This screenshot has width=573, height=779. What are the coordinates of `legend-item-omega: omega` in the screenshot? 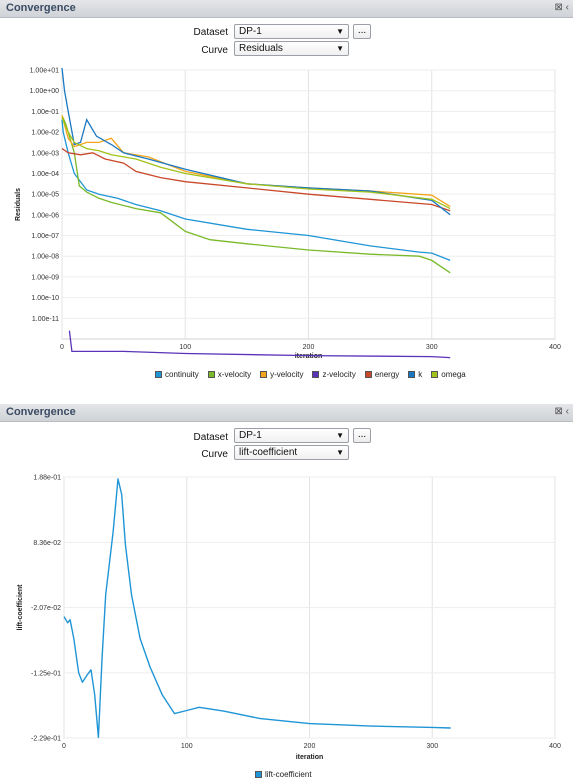 It's located at (448, 374).